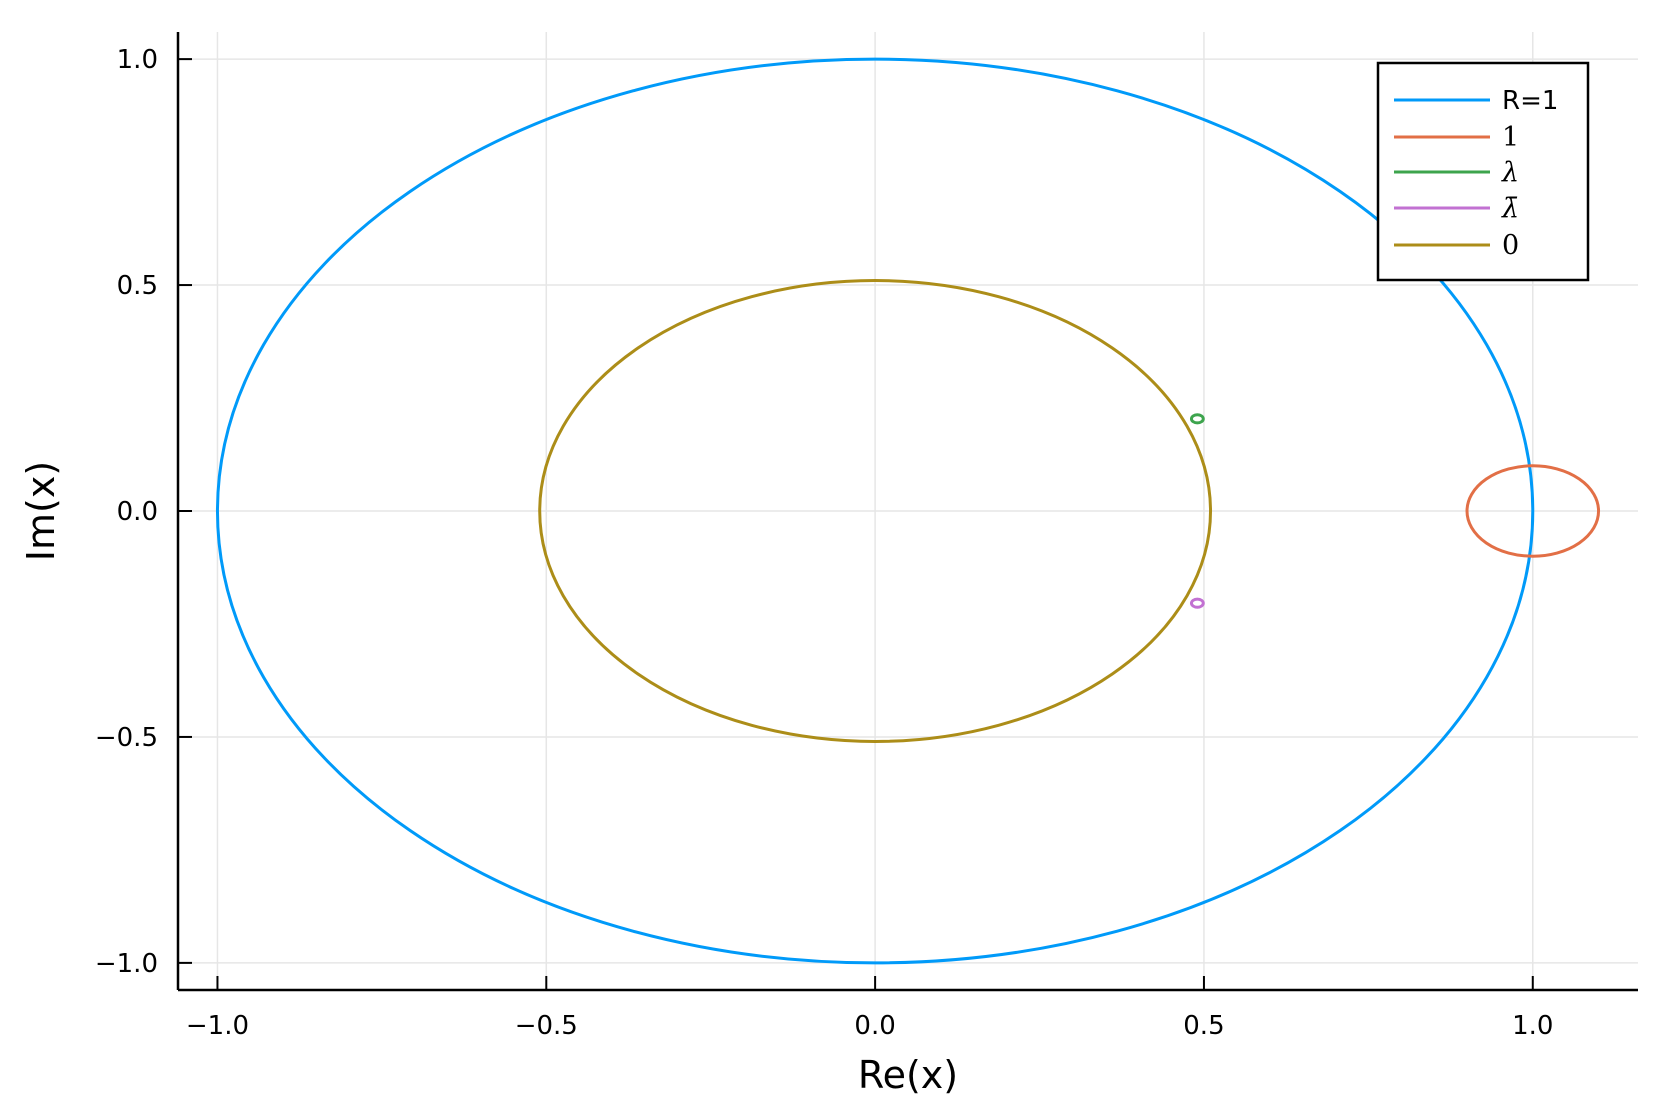 This screenshot has width=1661, height=1107. Describe the element at coordinates (41, 511) in the screenshot. I see `y-axis-title: Im(x)` at that location.